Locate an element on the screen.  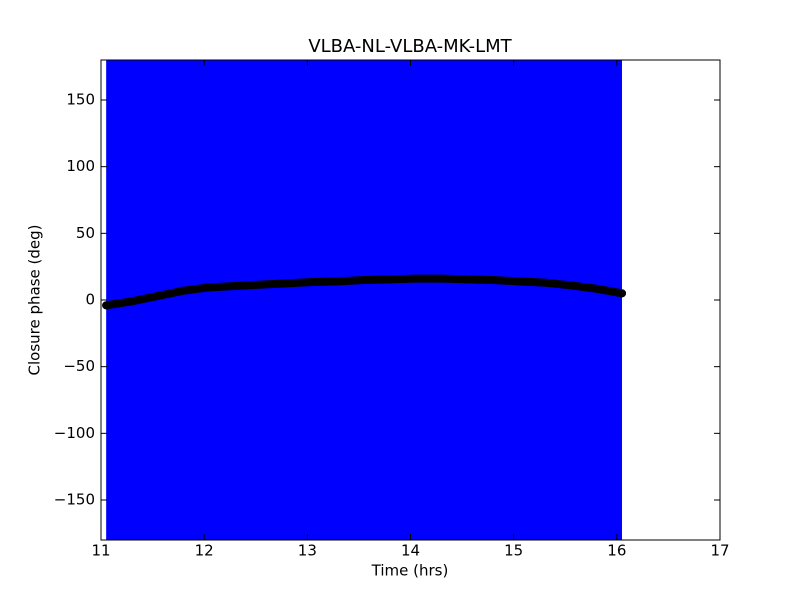
x-tick-label: 12 is located at coordinates (204, 551).